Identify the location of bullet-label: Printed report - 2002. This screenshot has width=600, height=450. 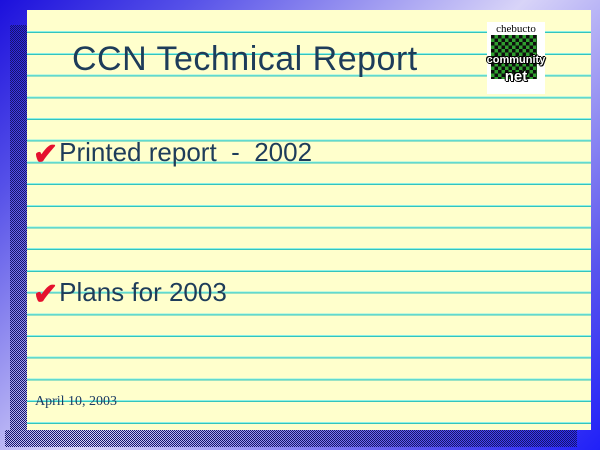
(186, 152).